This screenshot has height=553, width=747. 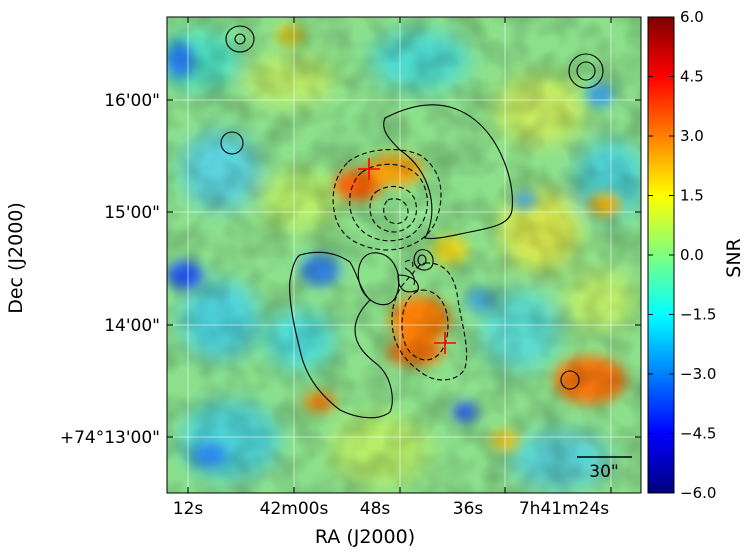 I want to click on scale-bar-label: 30", so click(x=603, y=472).